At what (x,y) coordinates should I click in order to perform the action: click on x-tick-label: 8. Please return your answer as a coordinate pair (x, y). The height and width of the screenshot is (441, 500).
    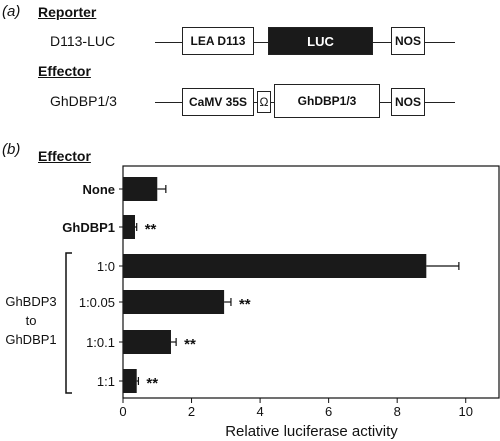
    Looking at the image, I should click on (397, 411).